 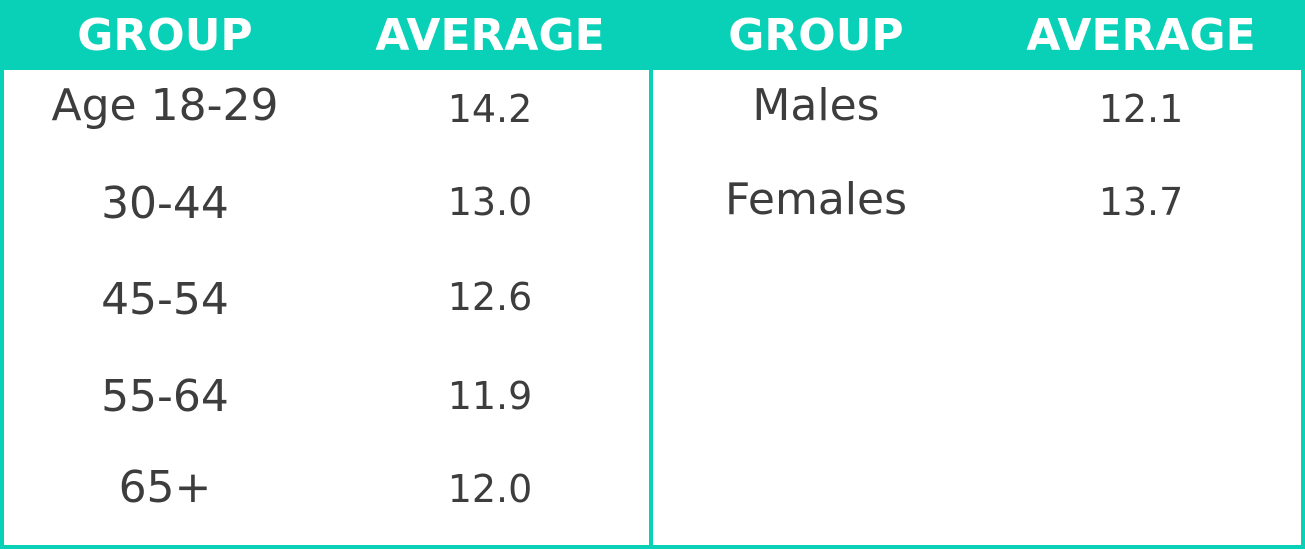 What do you see at coordinates (325, 35) in the screenshot?
I see `age-table-header: GROUP AVERAGE` at bounding box center [325, 35].